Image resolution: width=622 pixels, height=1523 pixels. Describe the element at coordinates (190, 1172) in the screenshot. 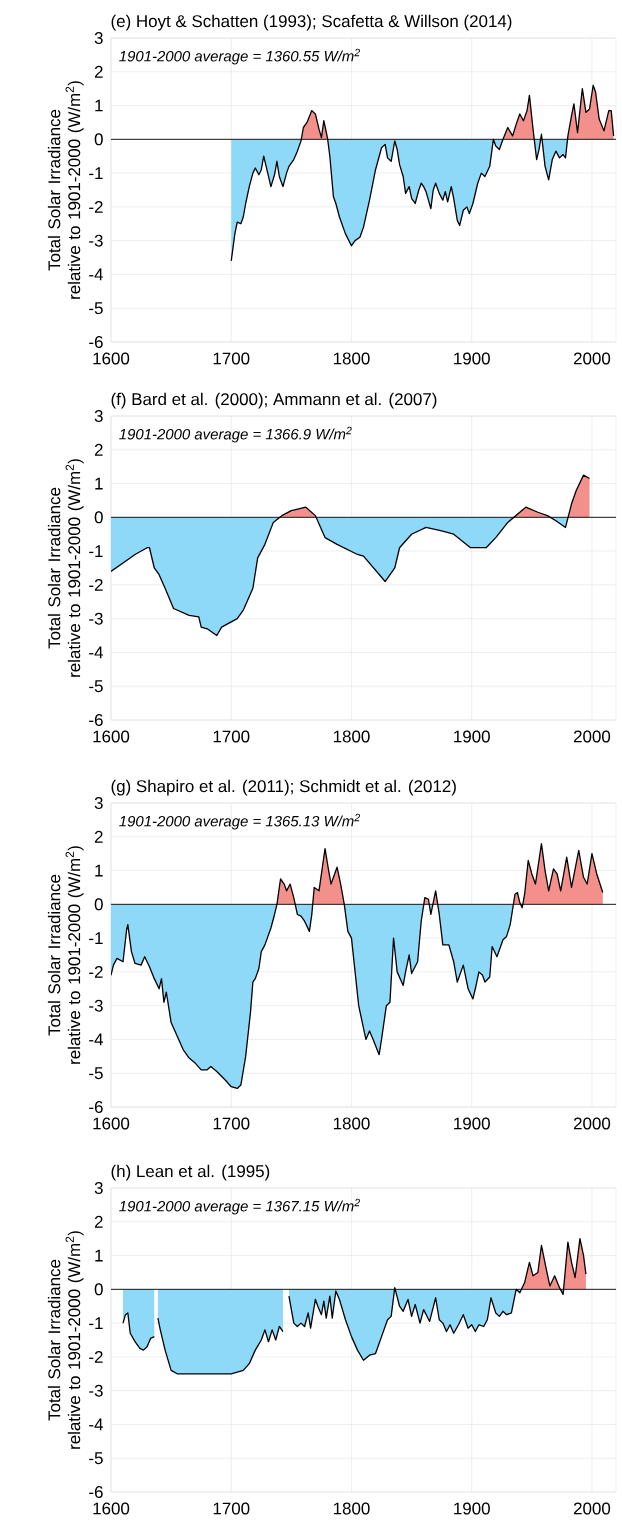

I see `chart-title: (h) Lean et al. (1995)` at that location.